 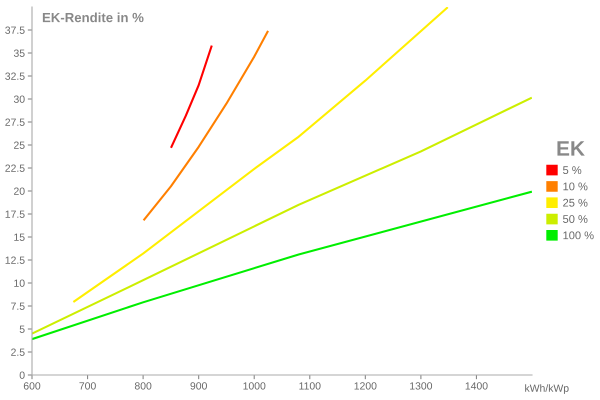 What do you see at coordinates (15, 260) in the screenshot?
I see `y-tick-label: 12.5` at bounding box center [15, 260].